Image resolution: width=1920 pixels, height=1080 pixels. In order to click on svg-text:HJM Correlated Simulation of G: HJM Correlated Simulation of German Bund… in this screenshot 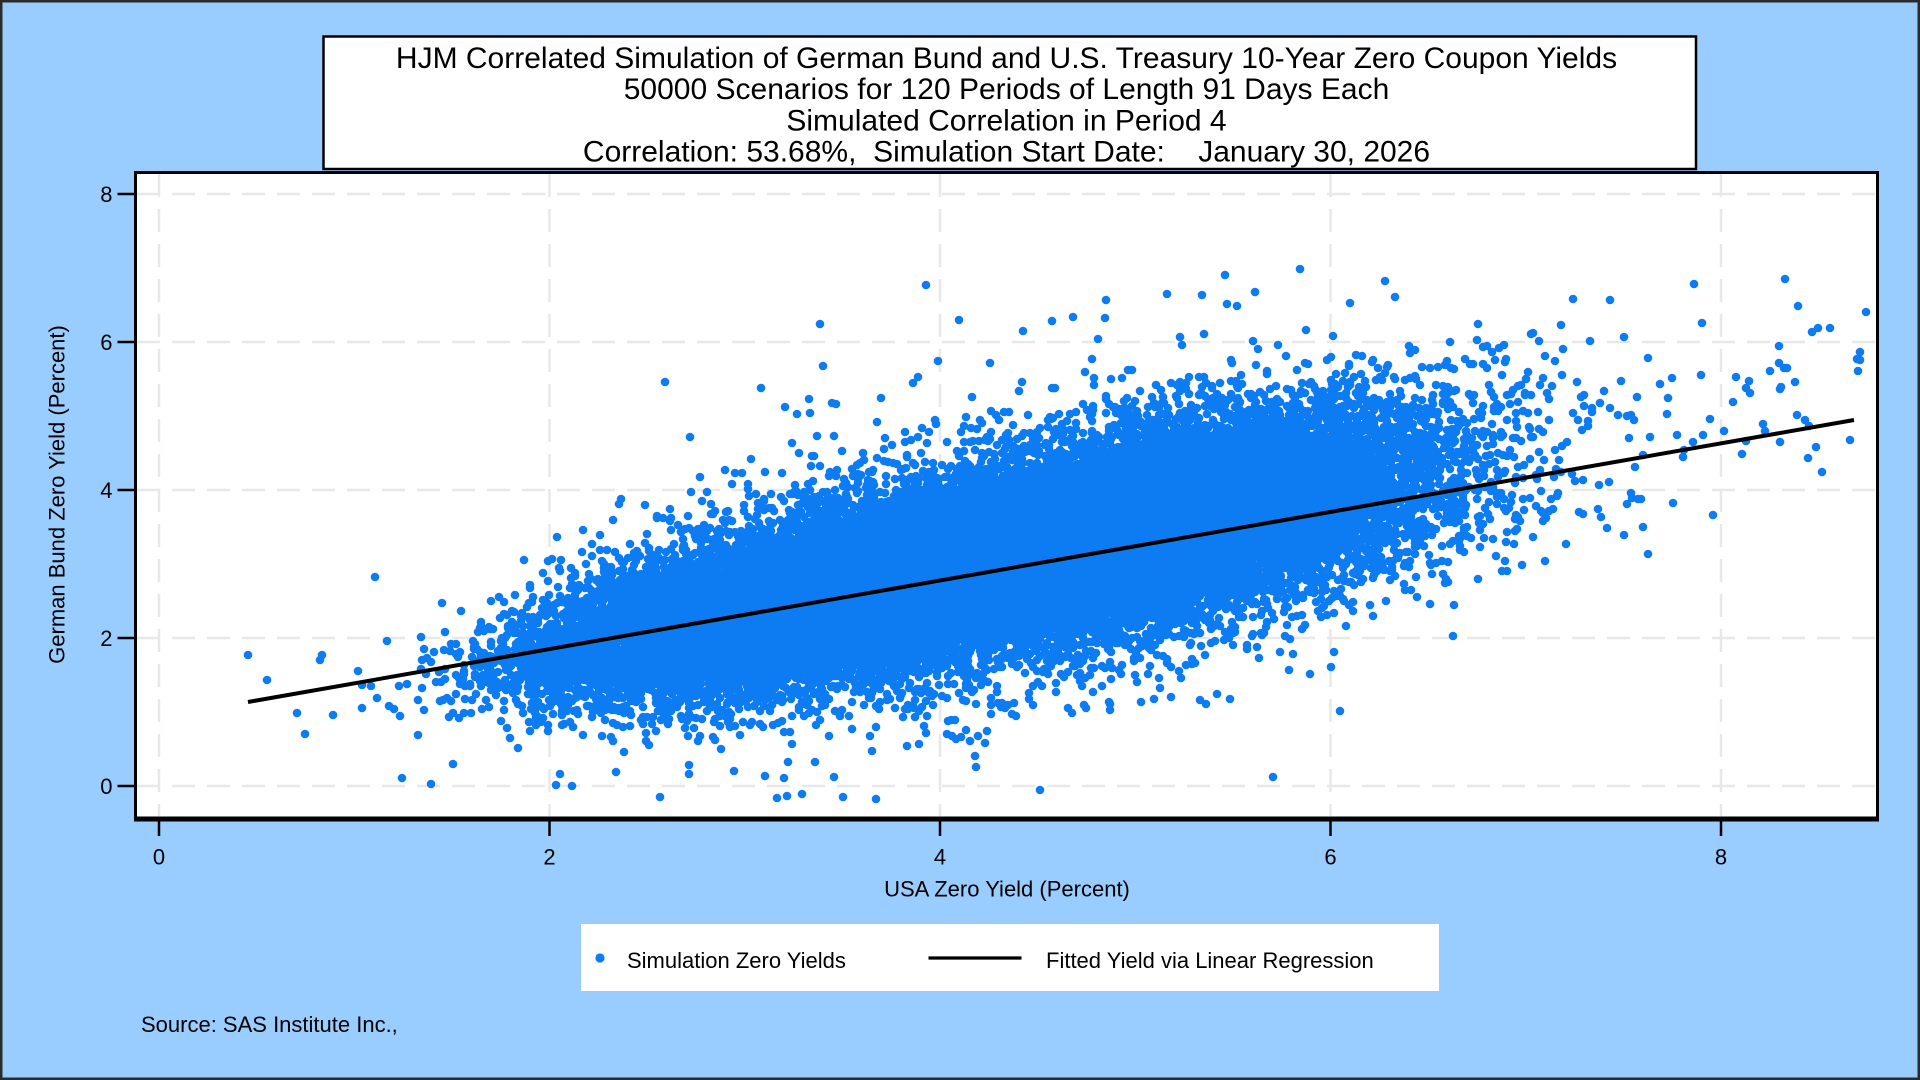, I will do `click(1006, 58)`.